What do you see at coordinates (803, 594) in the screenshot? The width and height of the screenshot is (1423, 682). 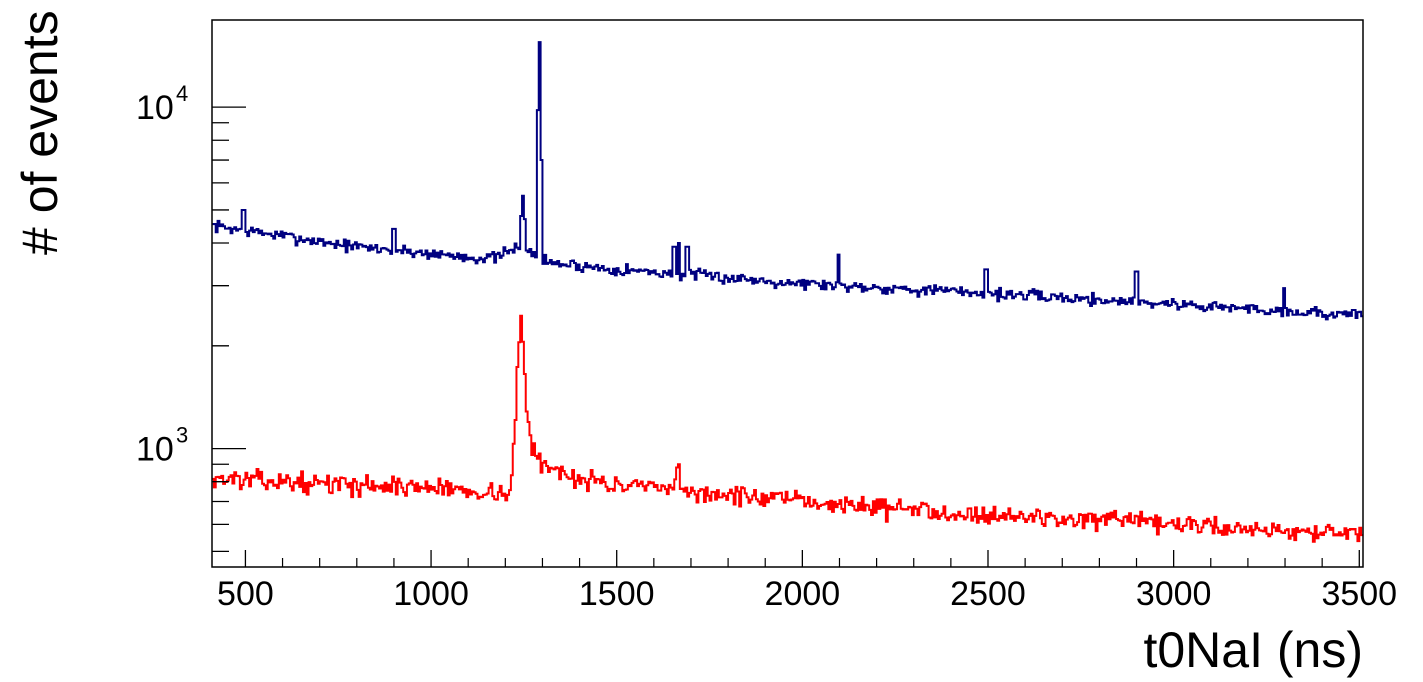 I see `x-tick-label: 2000` at bounding box center [803, 594].